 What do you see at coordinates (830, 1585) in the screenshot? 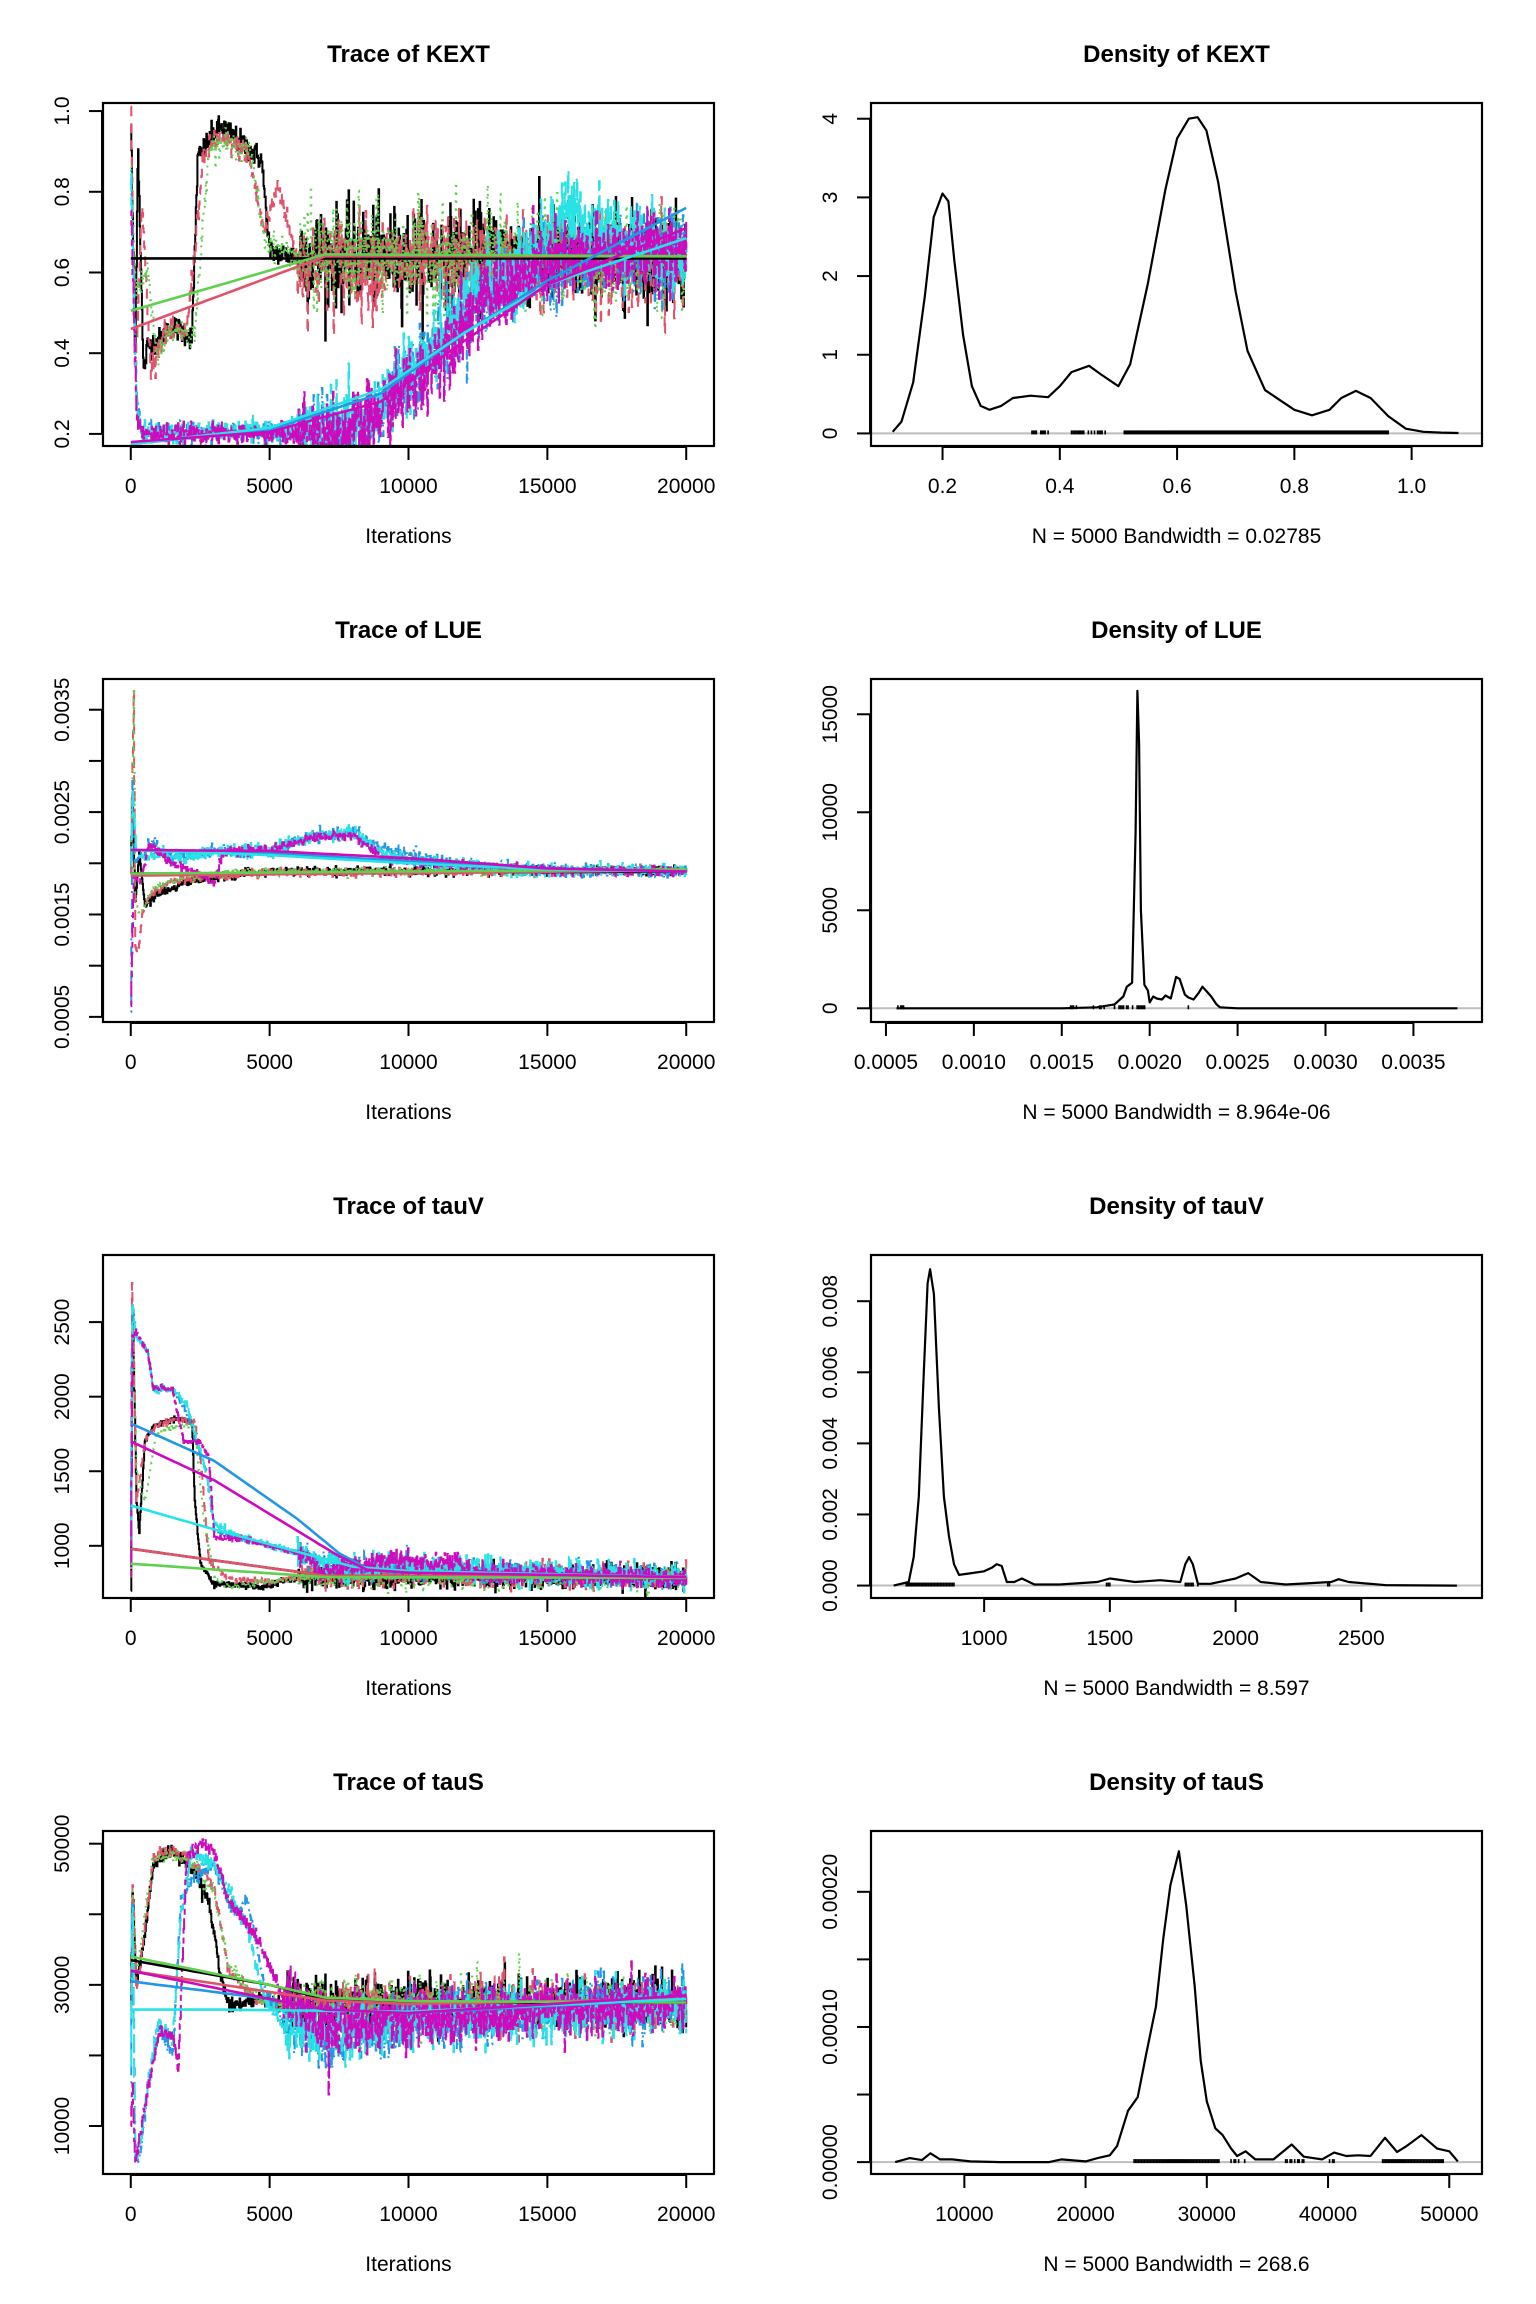
I see `y-tick-label: 0.000` at bounding box center [830, 1585].